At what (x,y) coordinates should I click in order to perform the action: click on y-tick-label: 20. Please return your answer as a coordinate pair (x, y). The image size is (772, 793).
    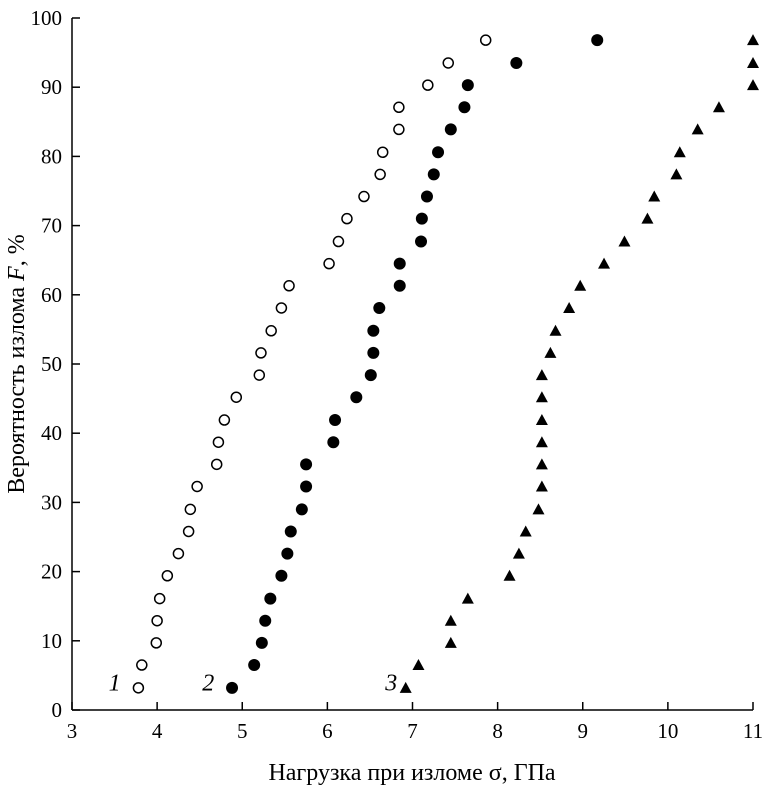
    Looking at the image, I should click on (51, 572).